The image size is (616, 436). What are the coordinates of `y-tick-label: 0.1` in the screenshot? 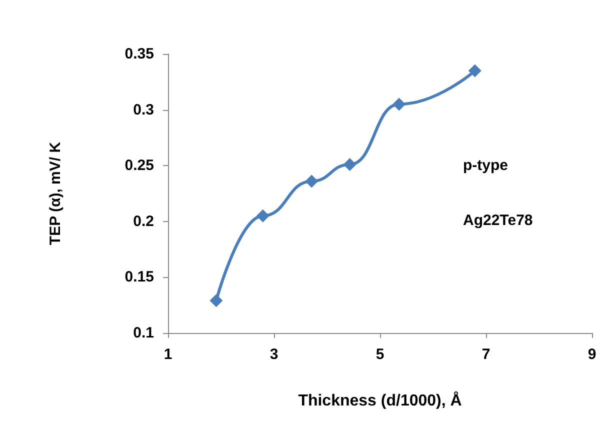 It's located at (143, 333).